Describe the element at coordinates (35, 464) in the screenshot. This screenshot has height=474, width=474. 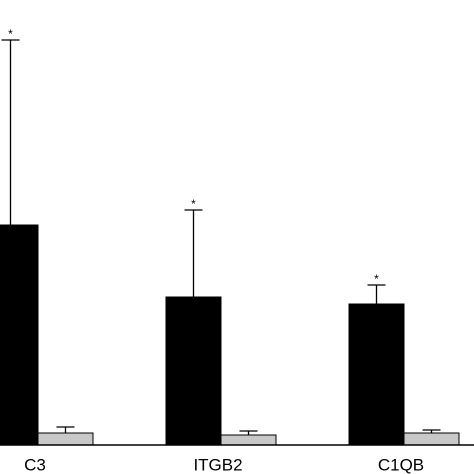
I see `x-tick-label: C3` at that location.